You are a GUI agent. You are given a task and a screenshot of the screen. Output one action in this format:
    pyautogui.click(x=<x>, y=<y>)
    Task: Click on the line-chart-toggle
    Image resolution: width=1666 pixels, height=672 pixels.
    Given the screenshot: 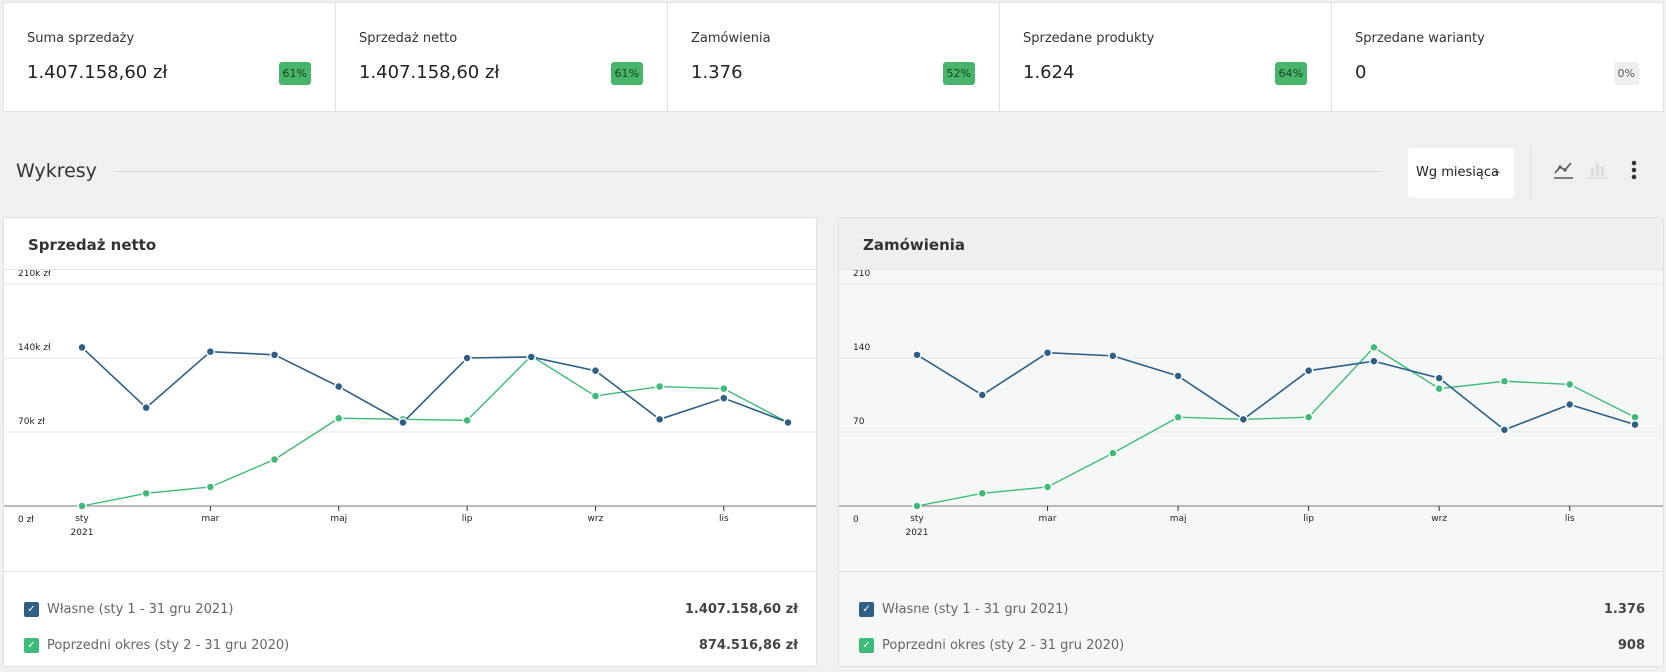 What is the action you would take?
    pyautogui.click(x=1564, y=170)
    